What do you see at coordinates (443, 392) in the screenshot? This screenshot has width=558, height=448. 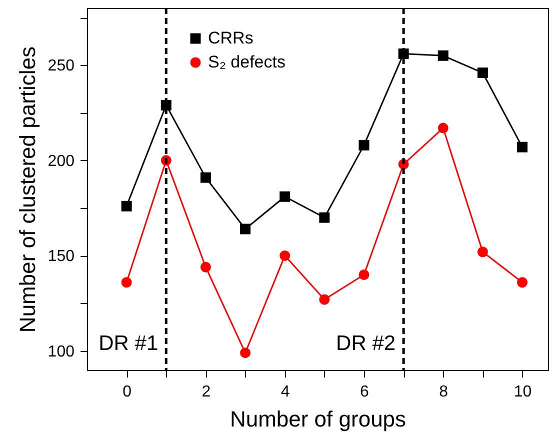 I see `x-tick-label: 8` at bounding box center [443, 392].